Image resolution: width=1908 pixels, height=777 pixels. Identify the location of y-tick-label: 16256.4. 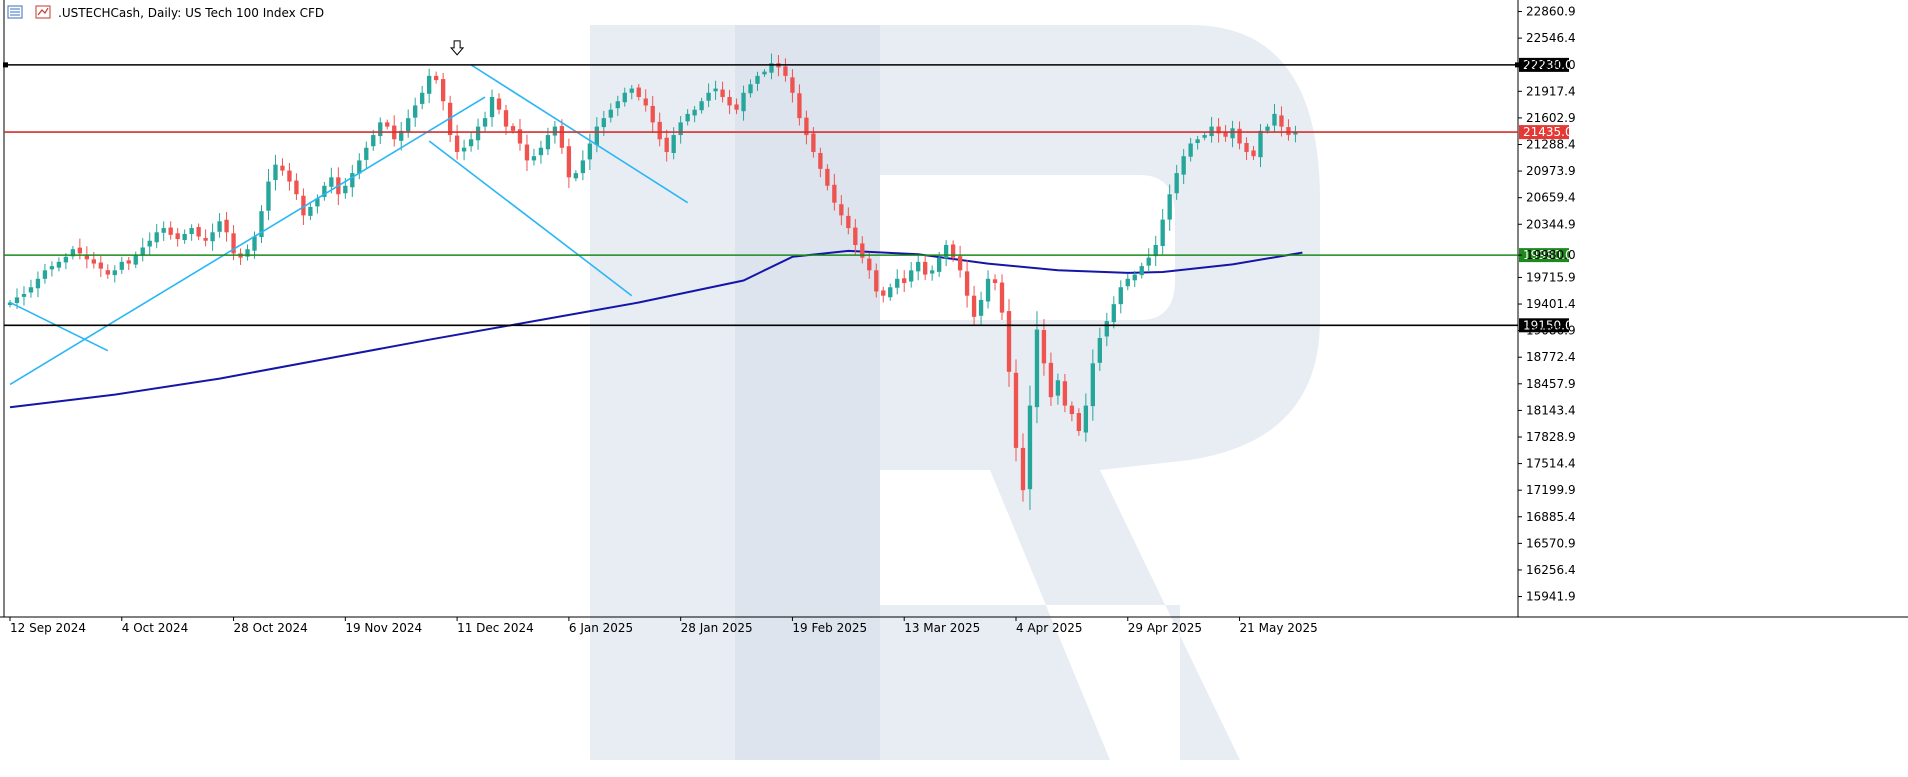
(1551, 570).